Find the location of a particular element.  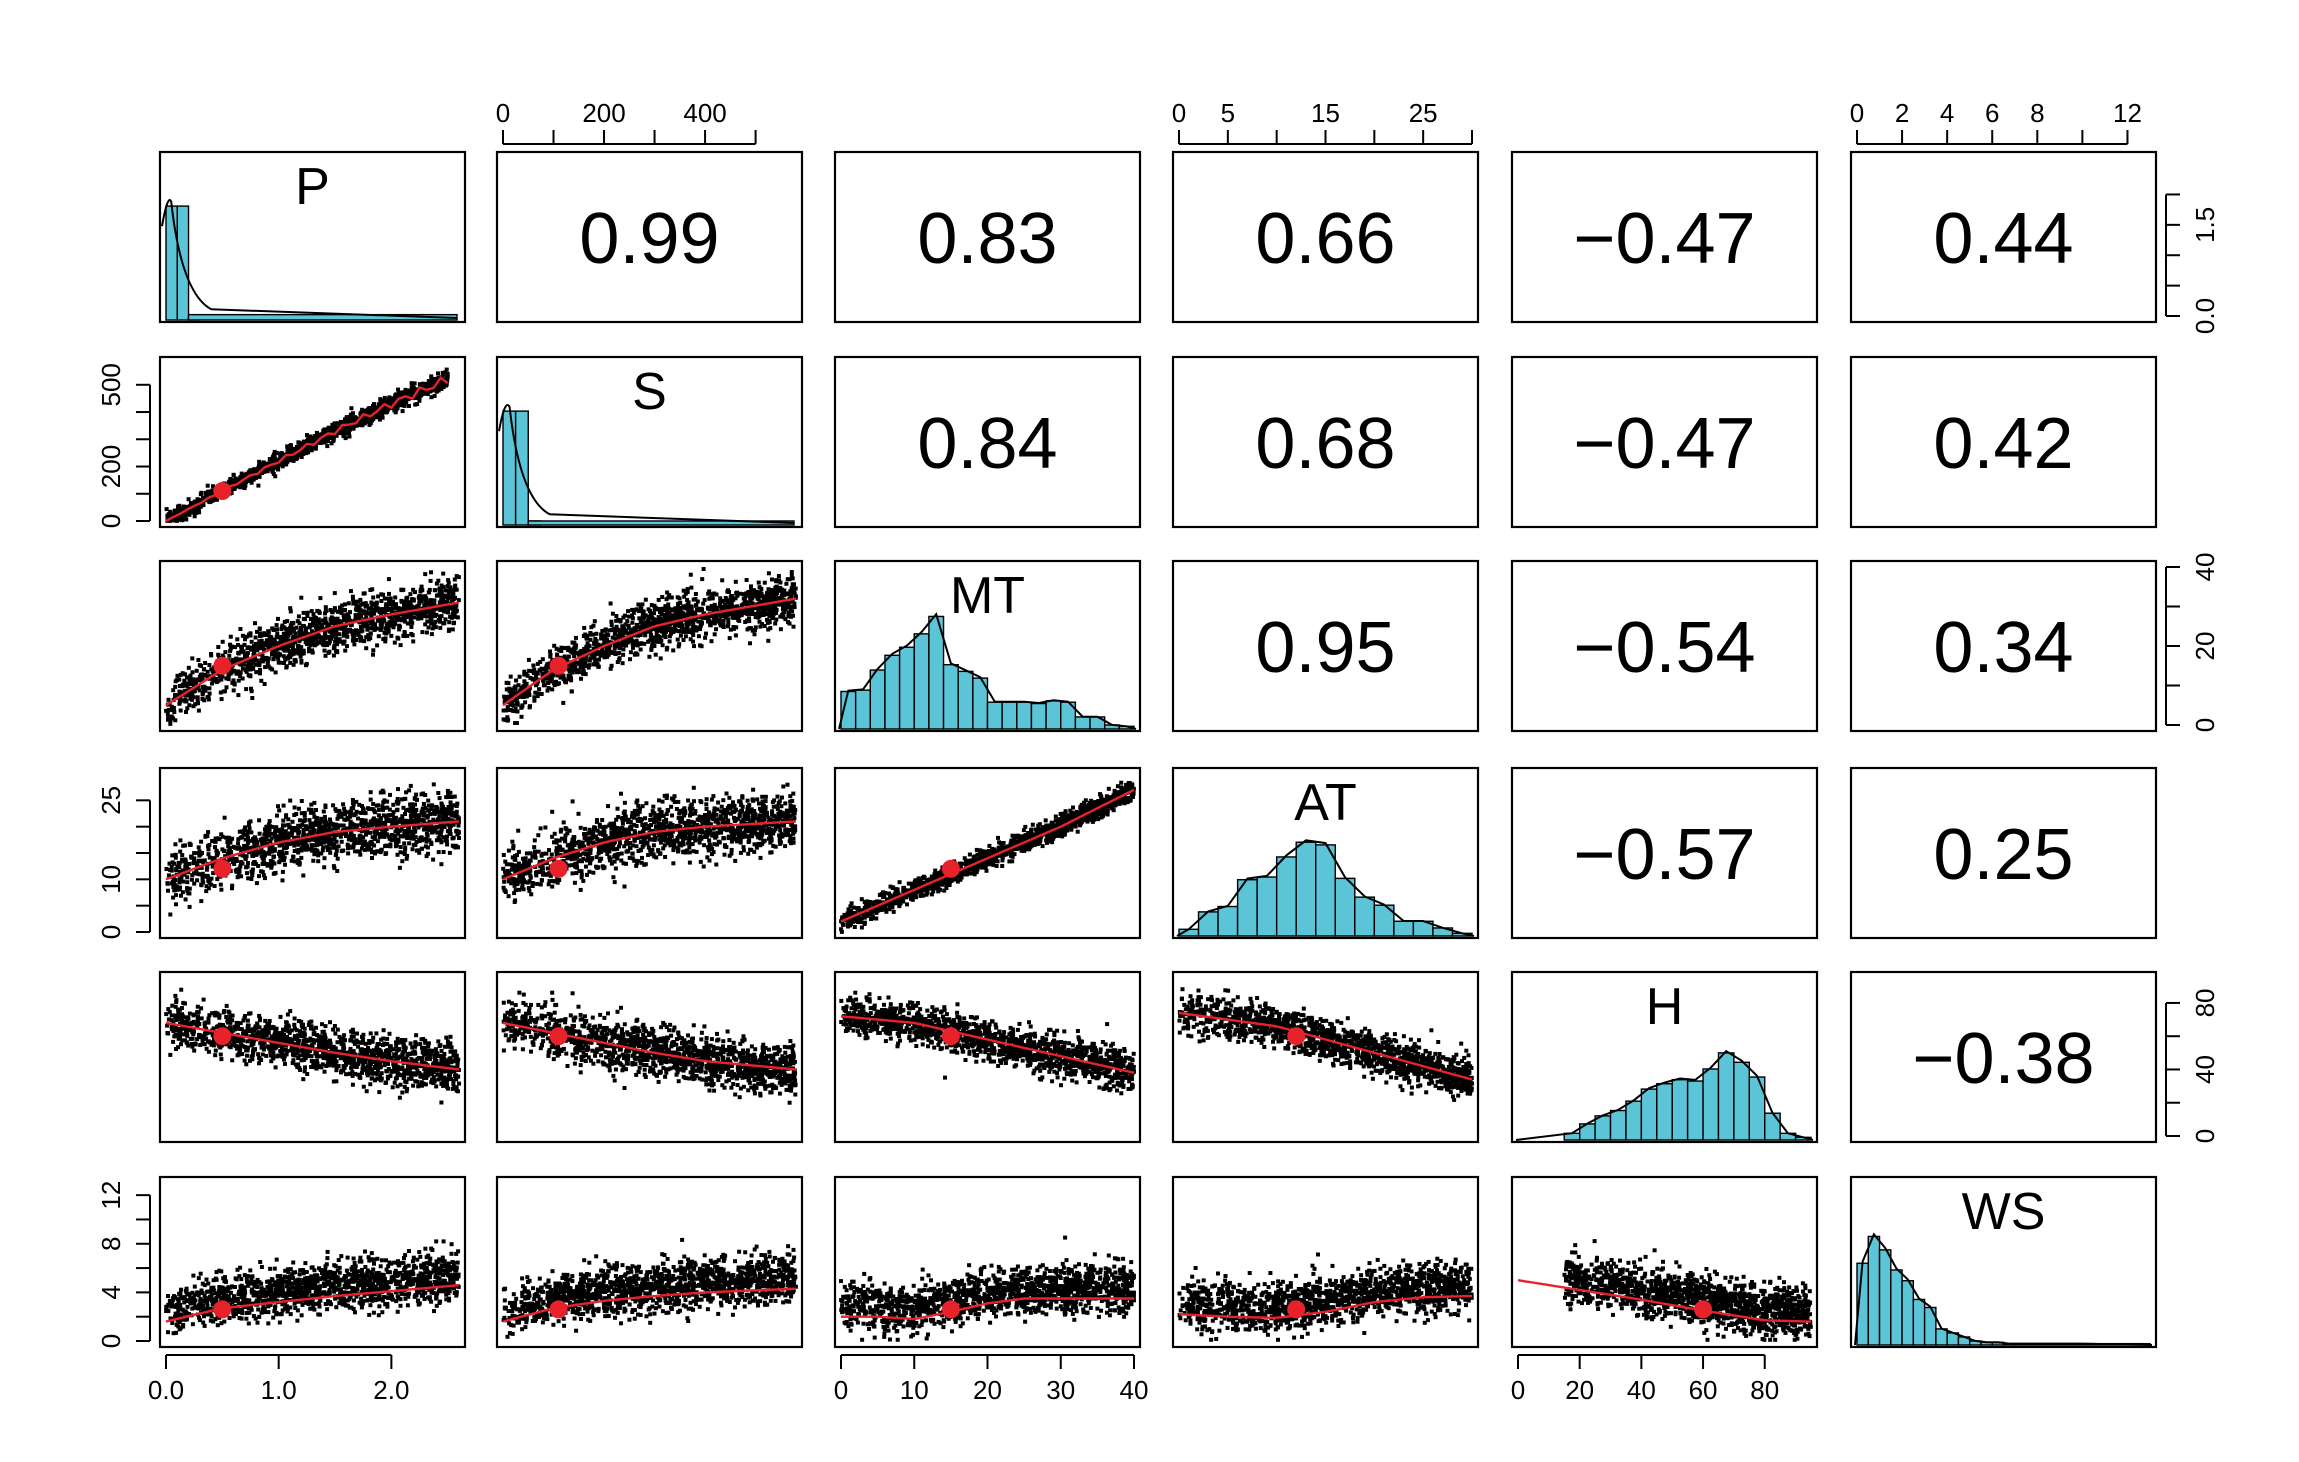

mean-marker-ws-mt is located at coordinates (950, 1309).